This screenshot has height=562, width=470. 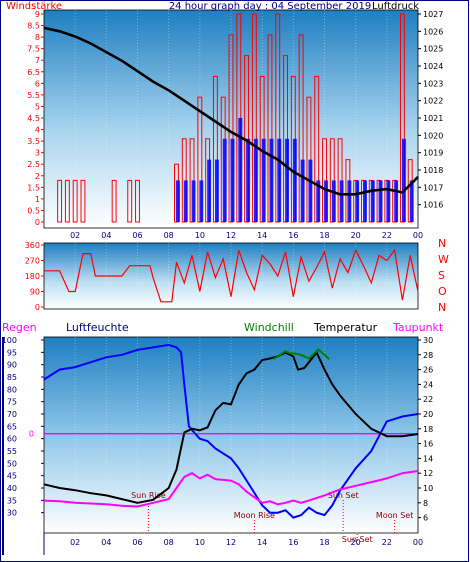 What do you see at coordinates (37, 176) in the screenshot?
I see `wind-ytick-label: 2` at bounding box center [37, 176].